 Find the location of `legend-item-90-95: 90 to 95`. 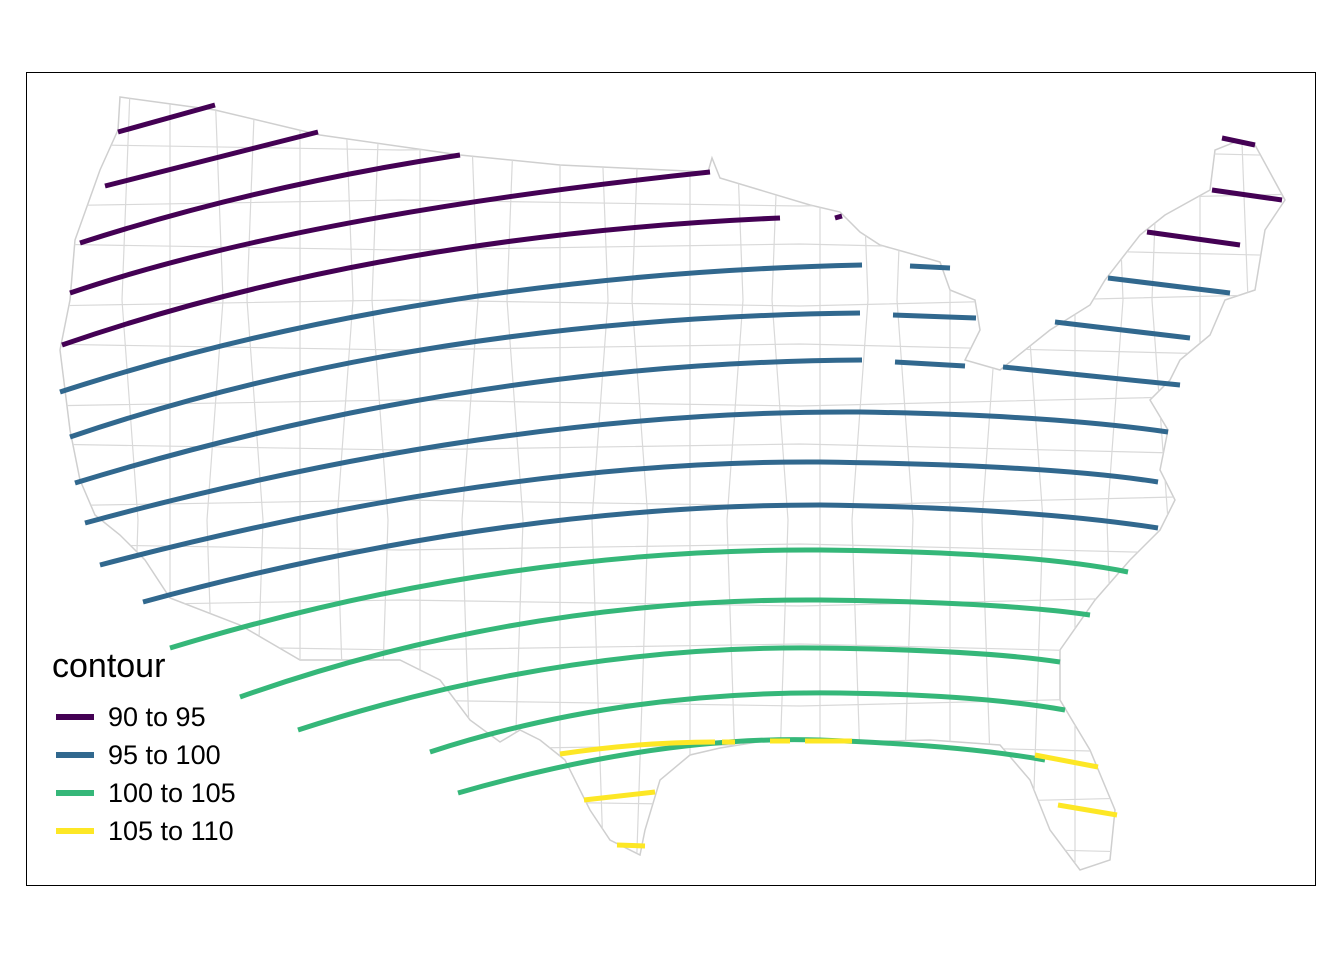

legend-item-90-95: 90 to 95 is located at coordinates (144, 717).